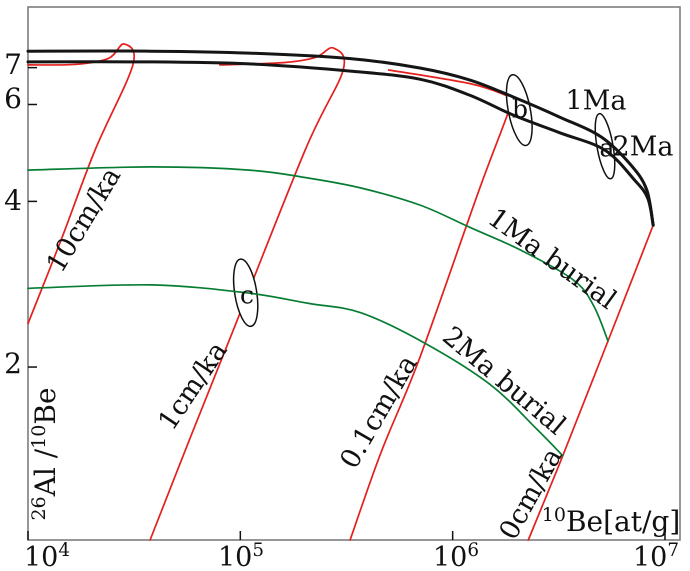 This screenshot has height=571, width=690. I want to click on x-tick-1e5-exp: 5, so click(258, 550).